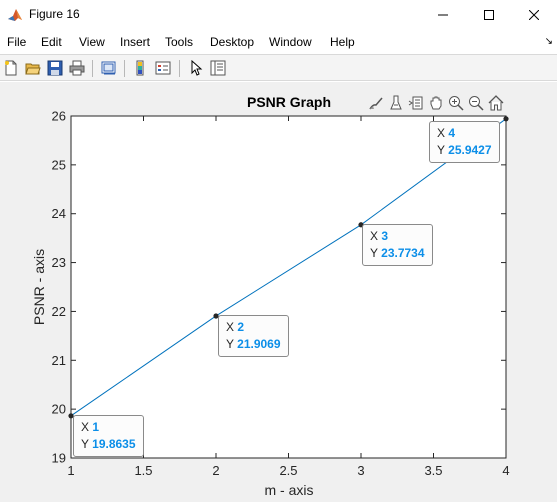 The width and height of the screenshot is (557, 502). Describe the element at coordinates (215, 470) in the screenshot. I see `x-tick-label: 2` at that location.